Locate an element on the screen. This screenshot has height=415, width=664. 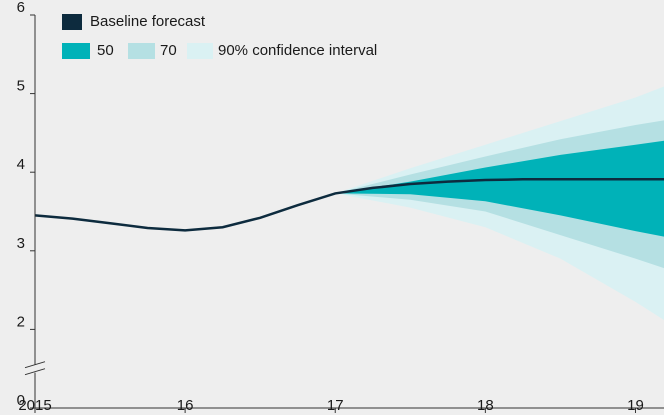
baseline-line is located at coordinates (349, 205).